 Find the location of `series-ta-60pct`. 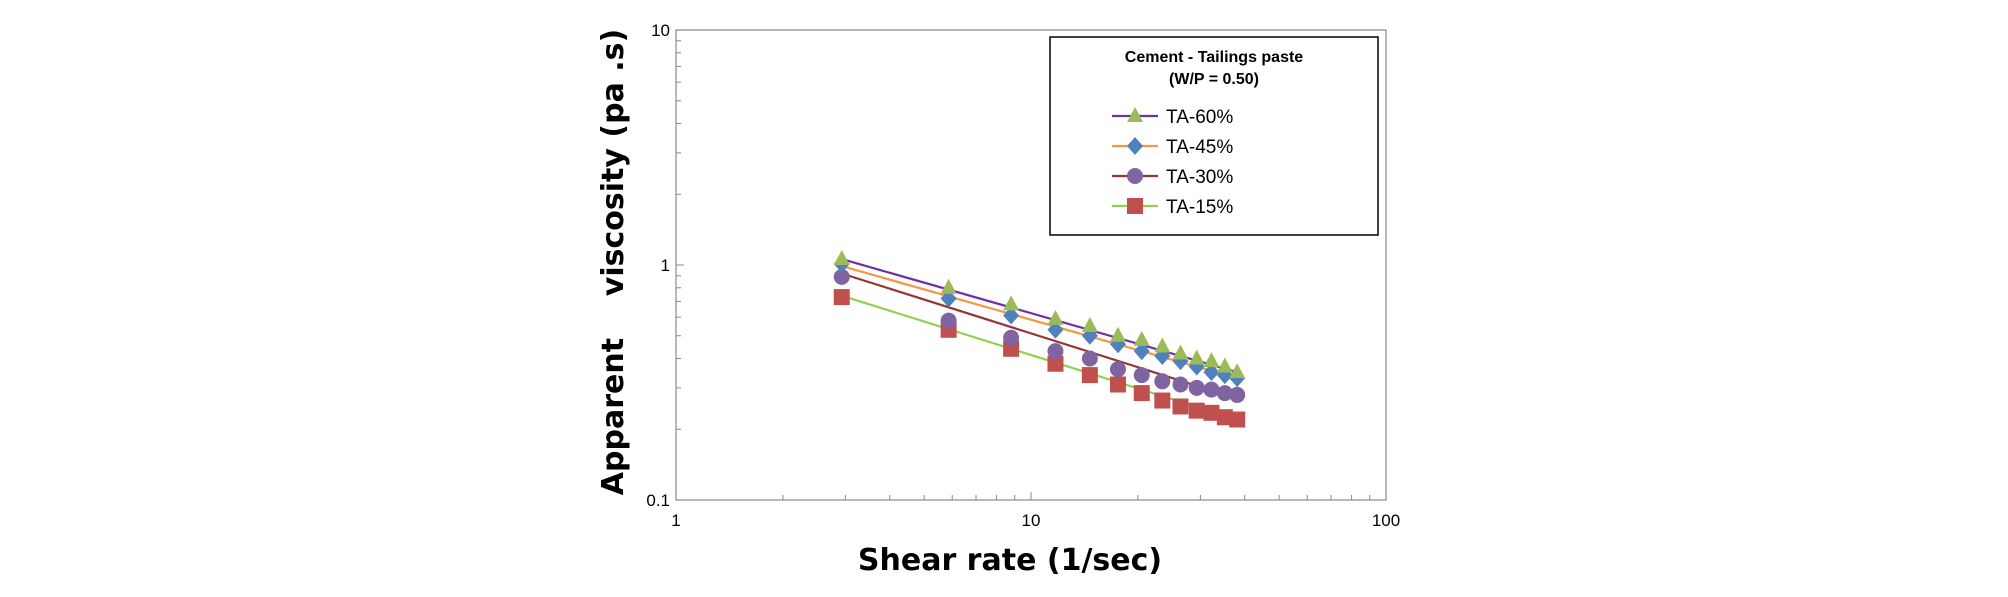

series-ta-60pct is located at coordinates (1039, 314).